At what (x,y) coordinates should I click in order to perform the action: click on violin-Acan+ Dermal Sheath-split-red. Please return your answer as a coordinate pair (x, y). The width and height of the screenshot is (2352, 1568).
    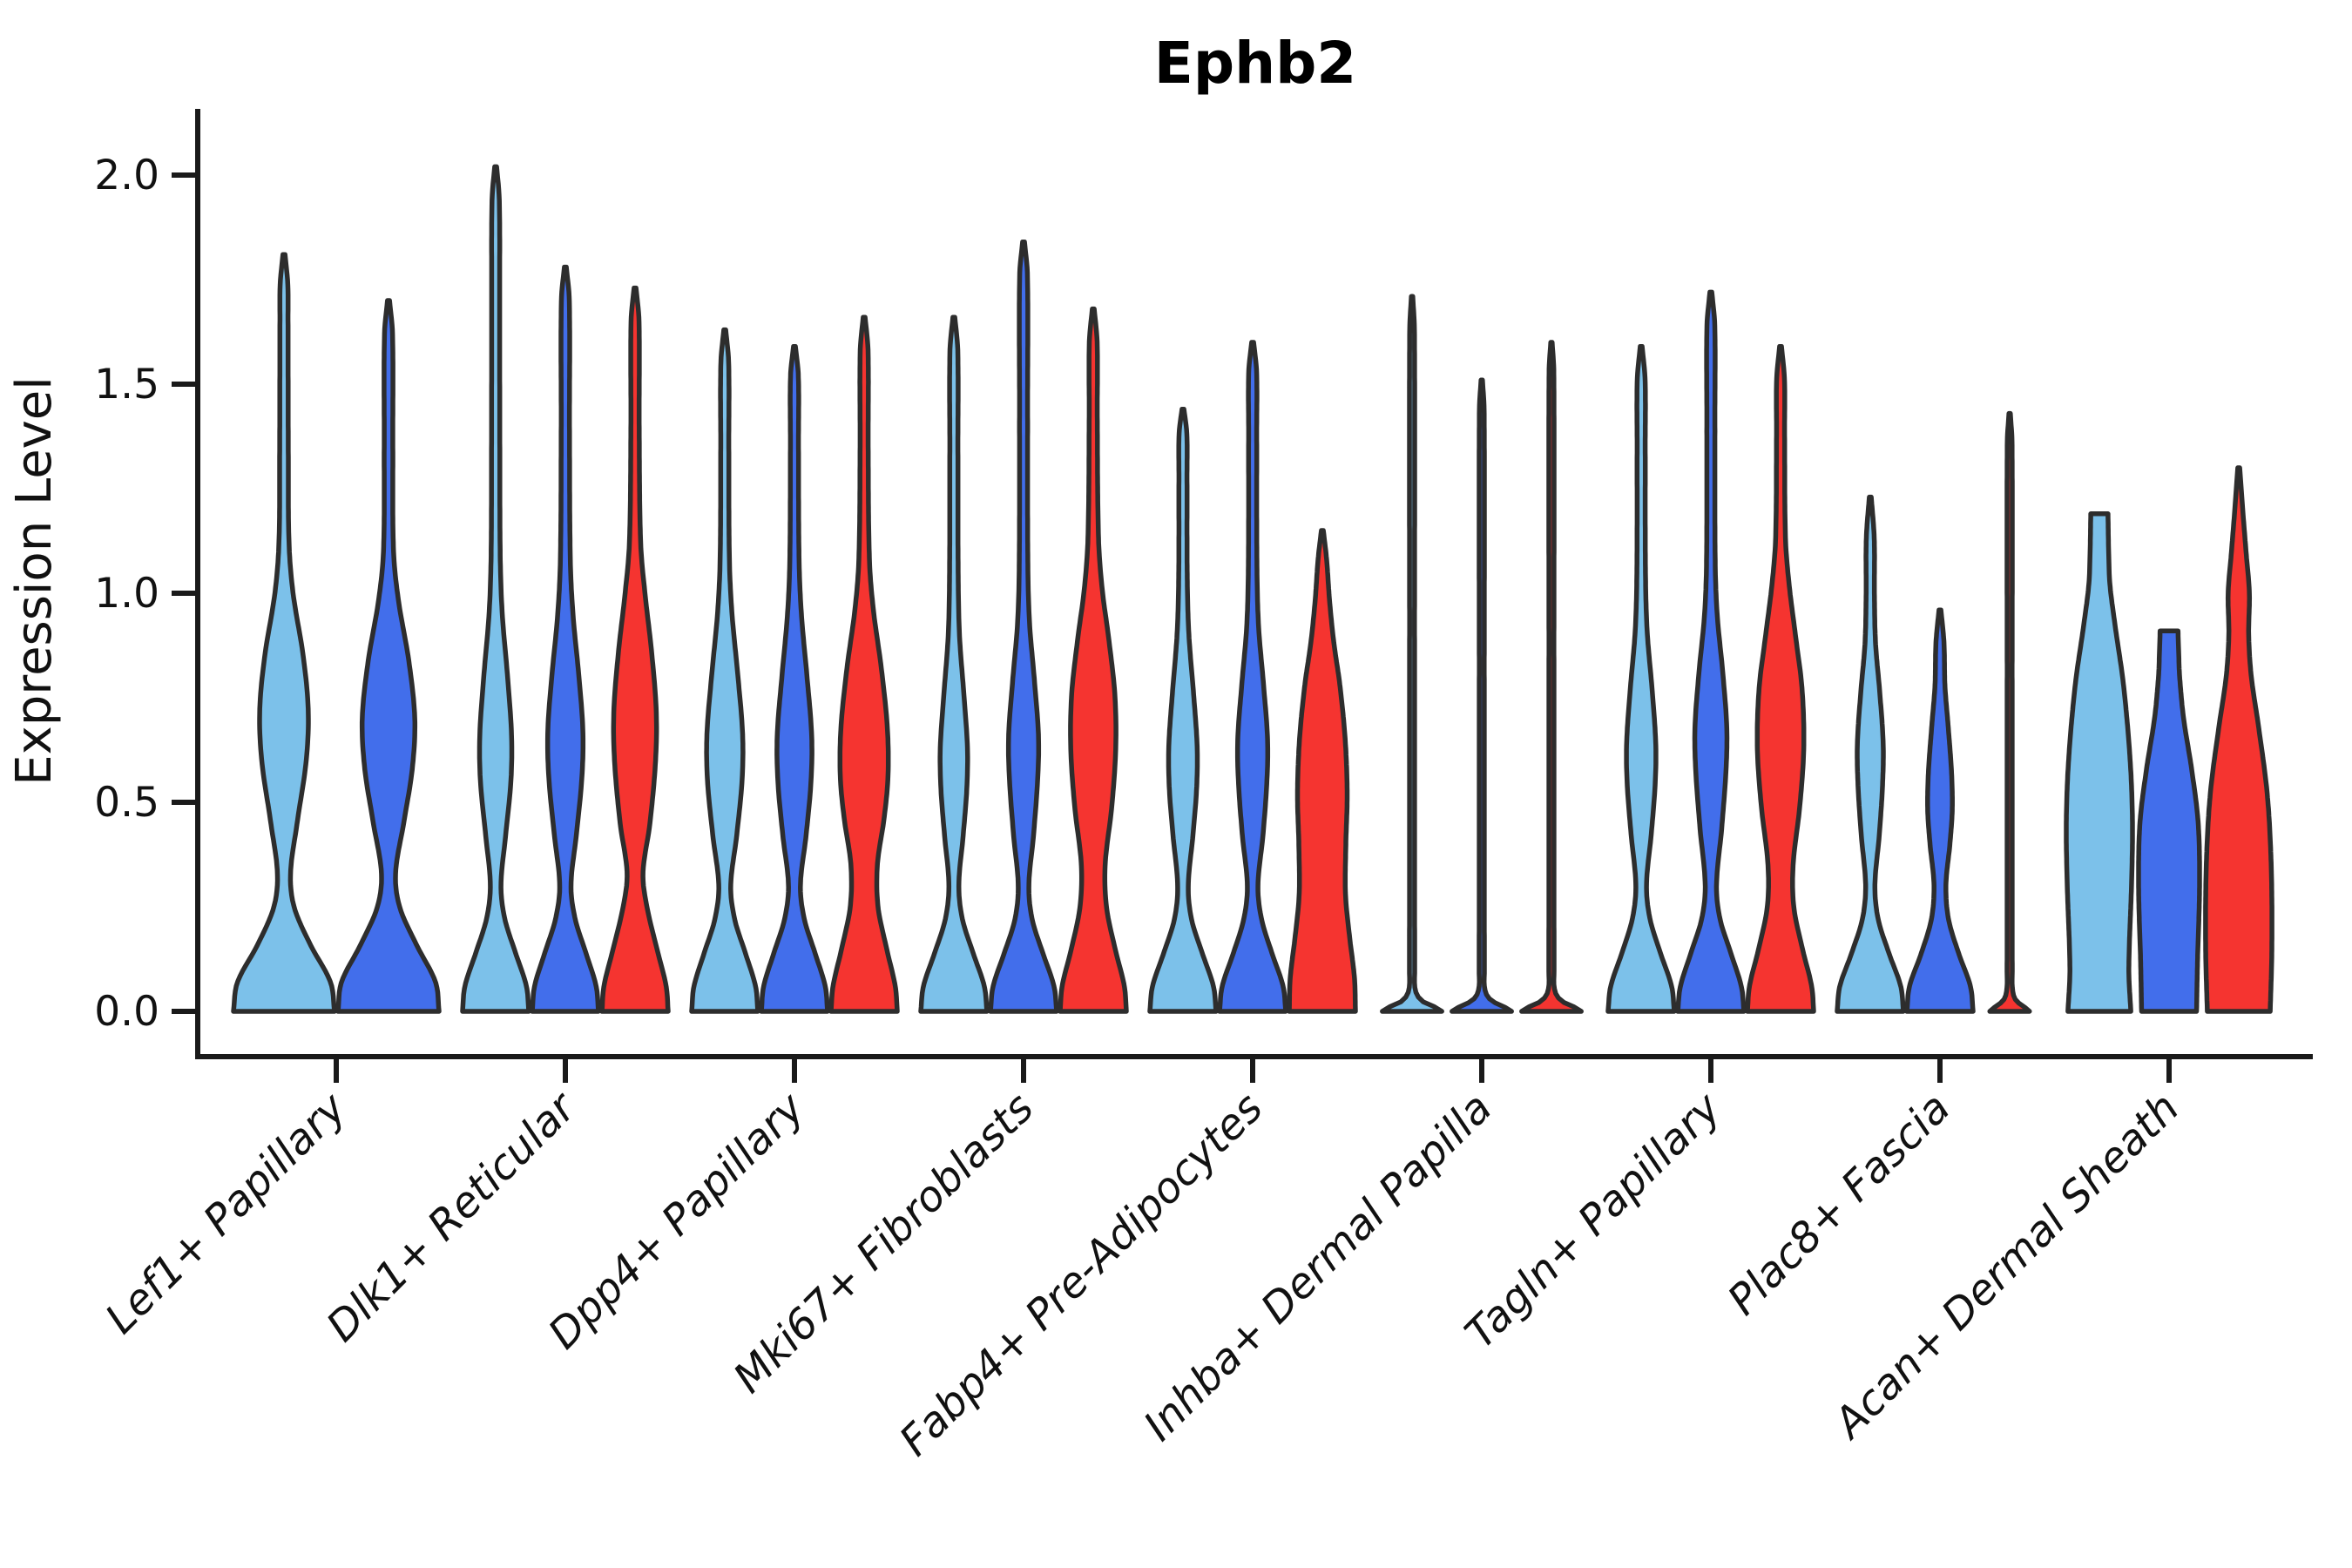
    Looking at the image, I should click on (2239, 739).